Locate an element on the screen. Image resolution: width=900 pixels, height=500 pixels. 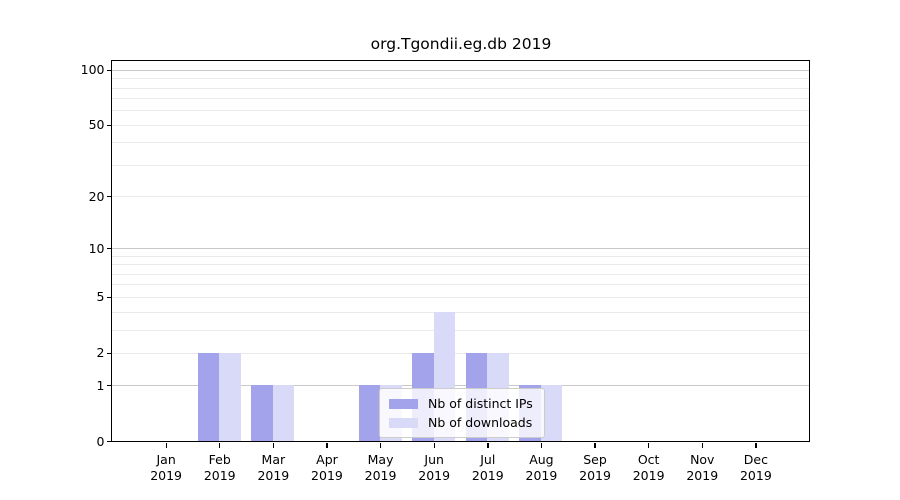
x-tick-label-apr: Apr 2019 is located at coordinates (327, 467).